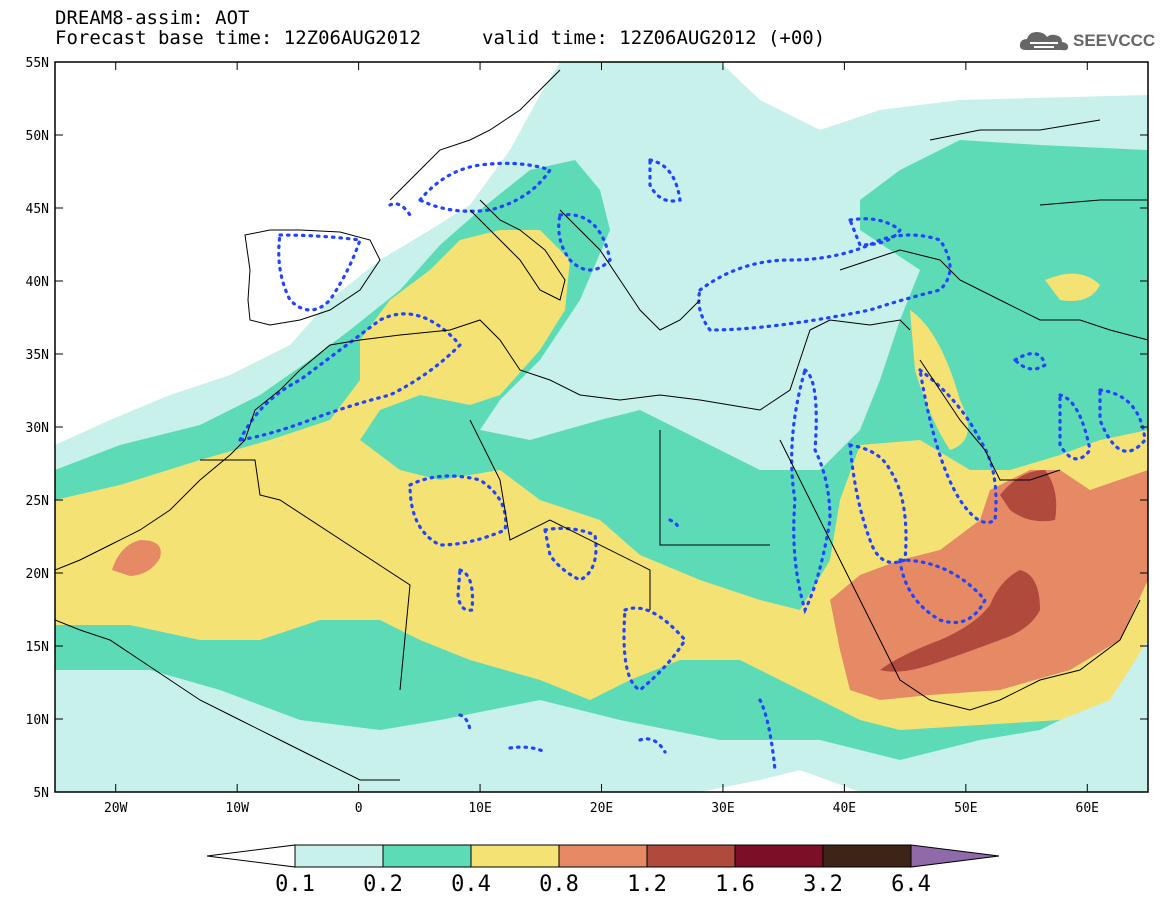 The image size is (1165, 905). I want to click on lon-tick-label: 20E, so click(601, 808).